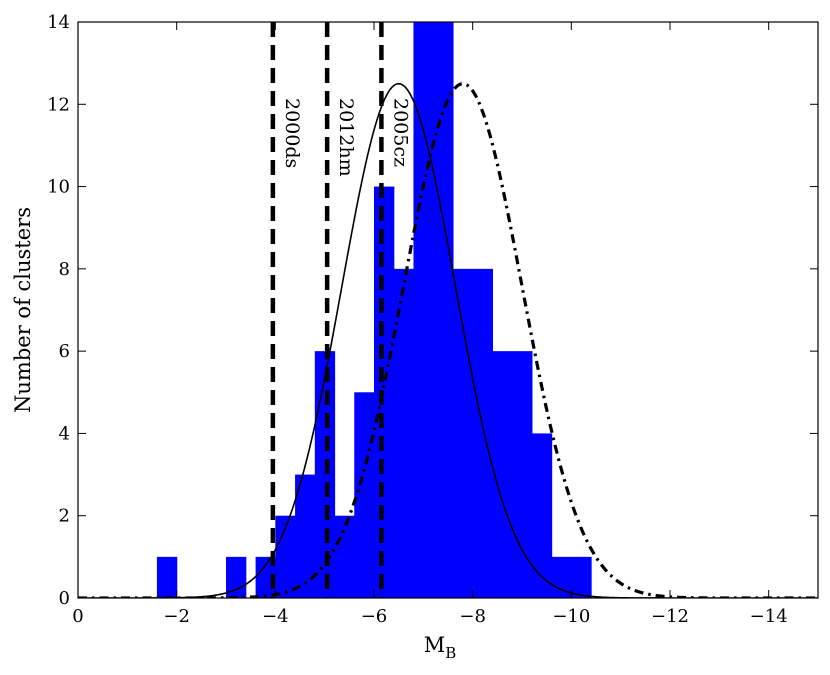  Describe the element at coordinates (275, 616) in the screenshot. I see `x-tick-label-2: −4` at that location.